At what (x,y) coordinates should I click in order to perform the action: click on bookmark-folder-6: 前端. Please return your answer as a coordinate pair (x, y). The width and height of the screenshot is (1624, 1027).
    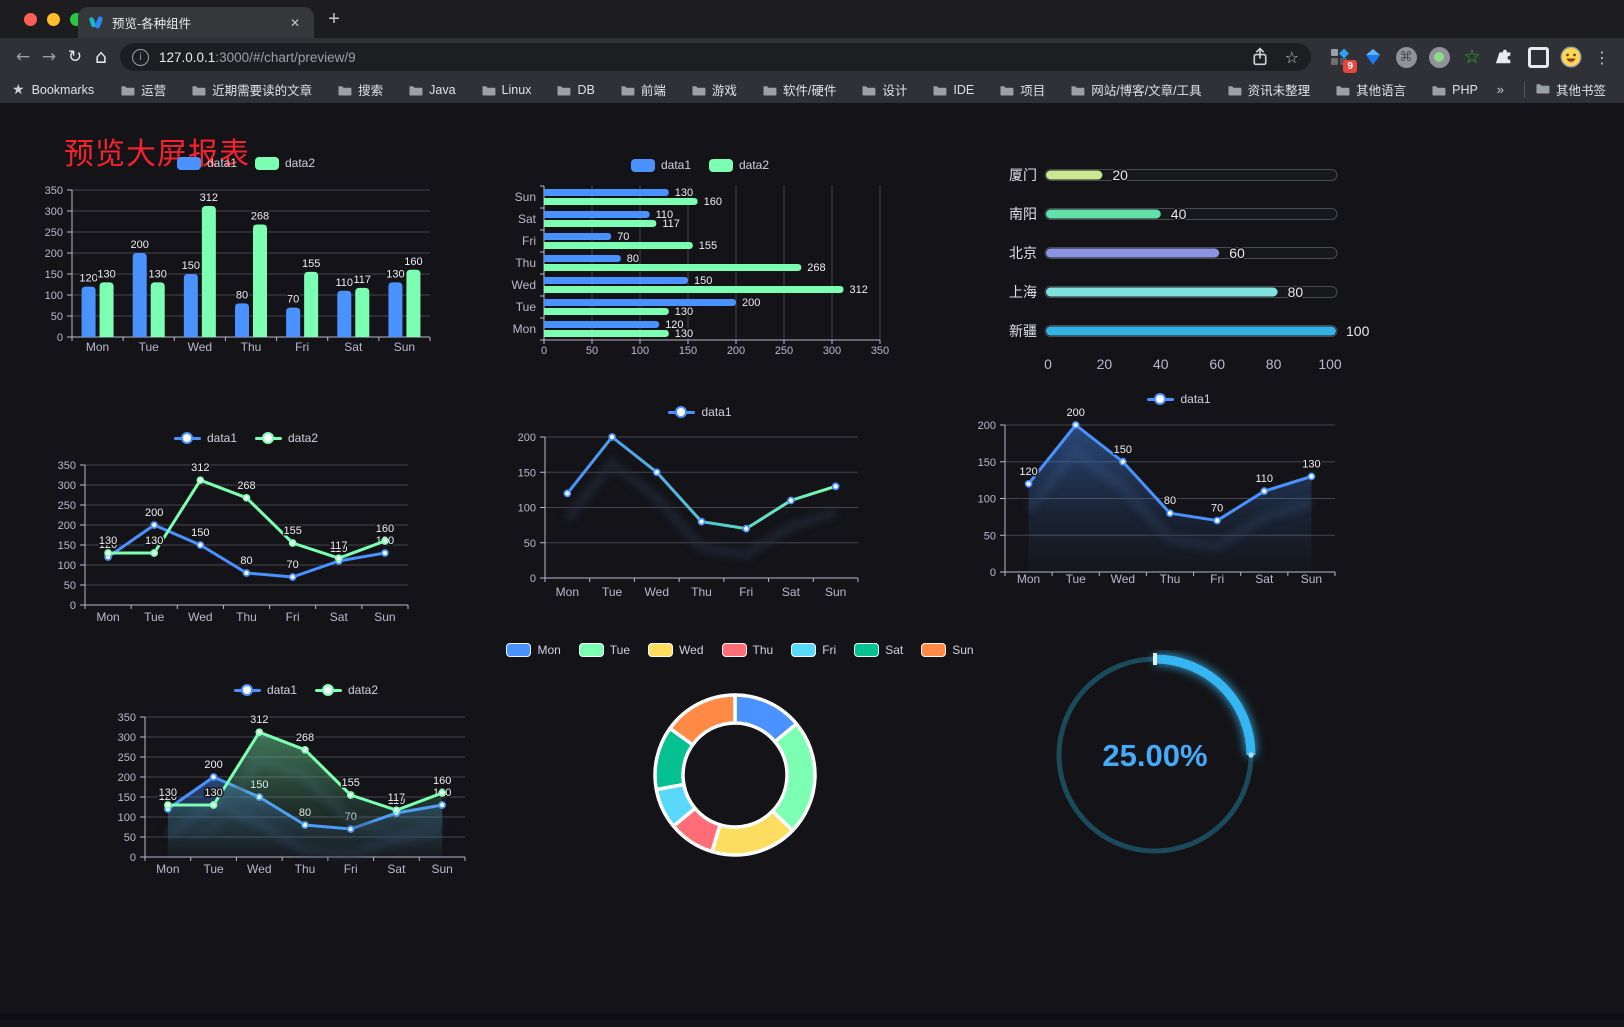
    Looking at the image, I should click on (643, 89).